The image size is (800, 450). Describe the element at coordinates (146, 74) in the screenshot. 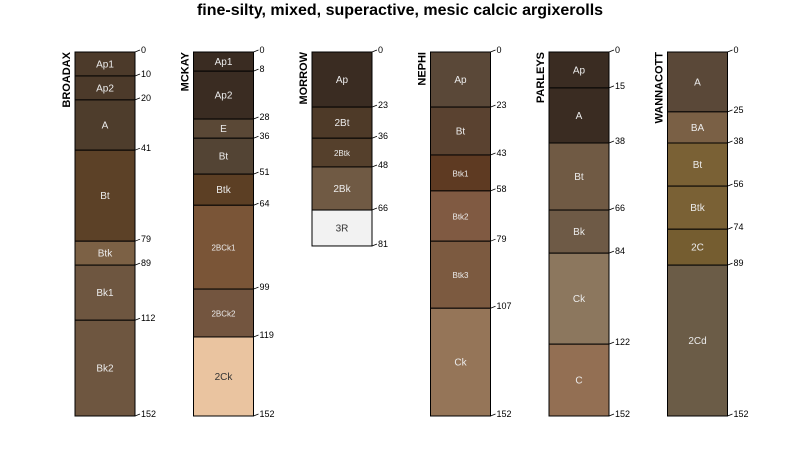

I see `depth-label: 10` at that location.